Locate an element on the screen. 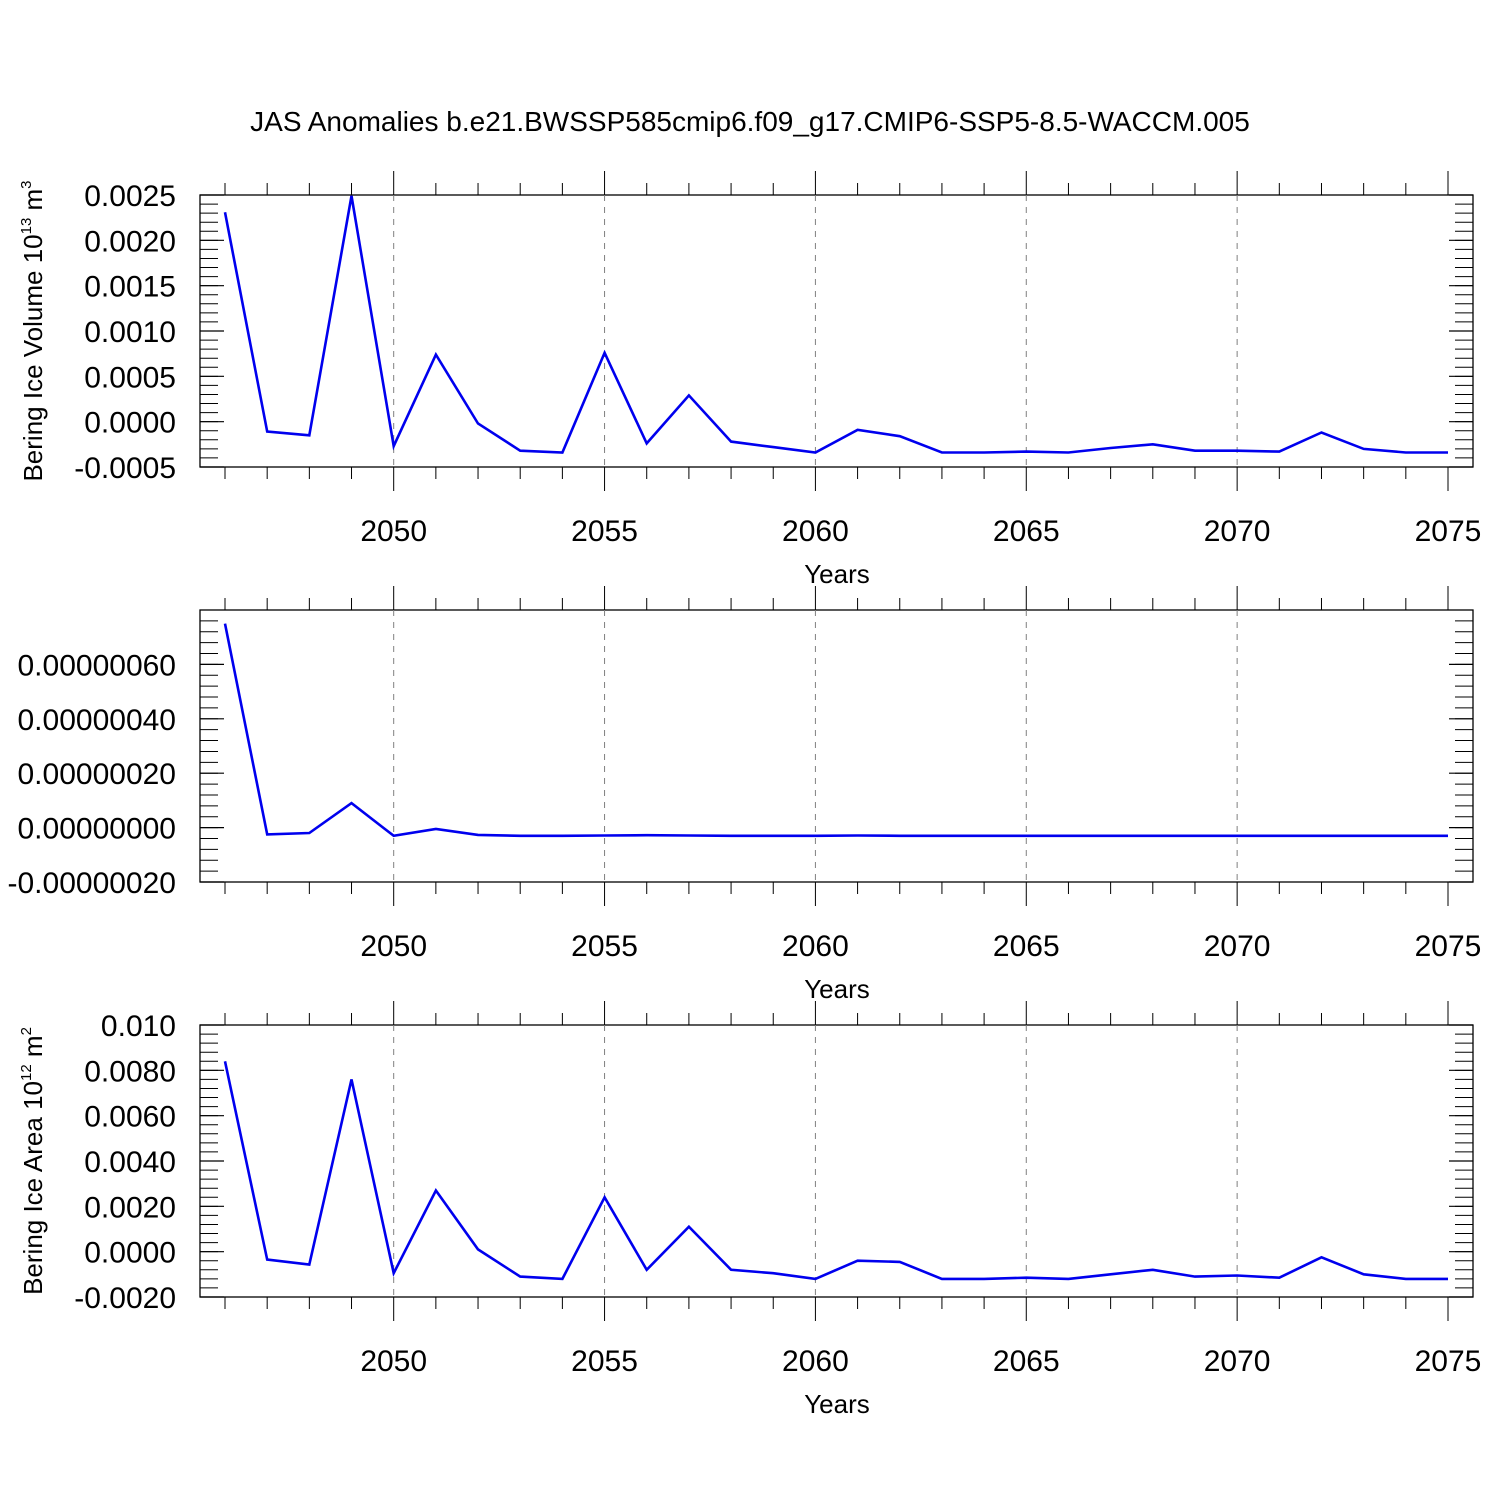  x-axis-label: Years is located at coordinates (837, 1404).